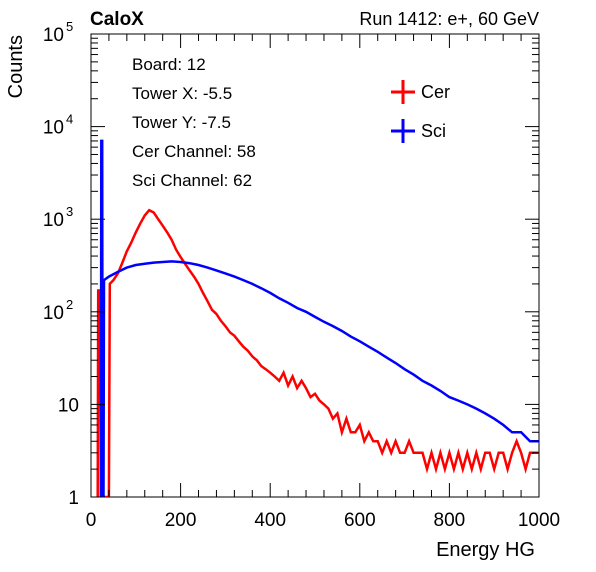 The width and height of the screenshot is (596, 572). Describe the element at coordinates (403, 92) in the screenshot. I see `legend-marker-cer` at that location.